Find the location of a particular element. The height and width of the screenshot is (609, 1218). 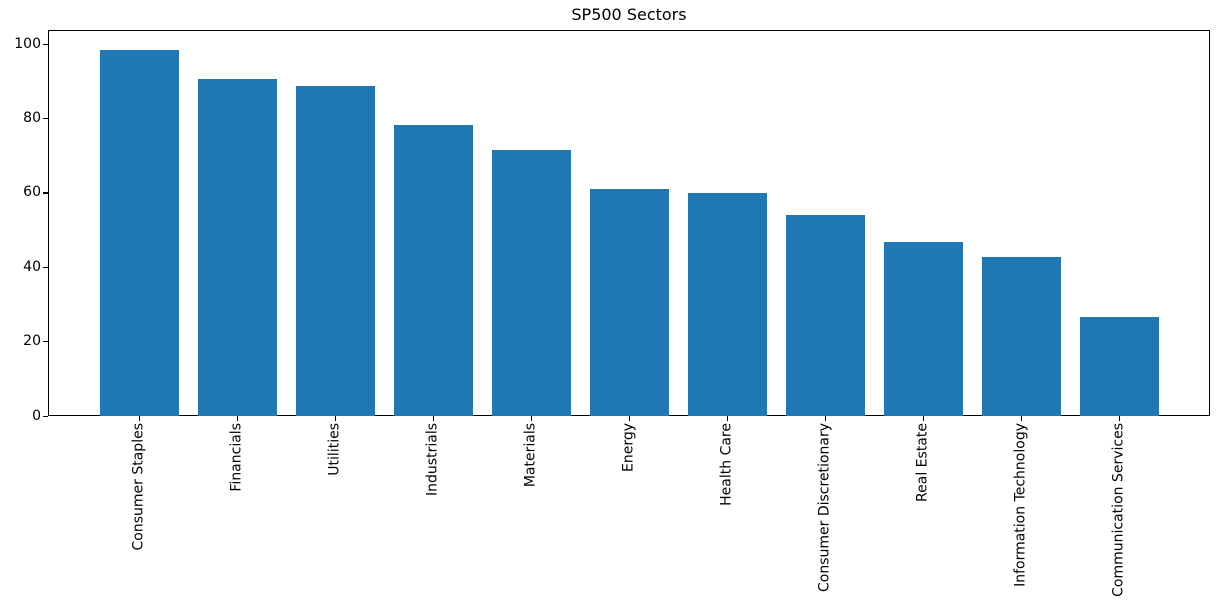

y-tick-label: 80 is located at coordinates (32, 118).